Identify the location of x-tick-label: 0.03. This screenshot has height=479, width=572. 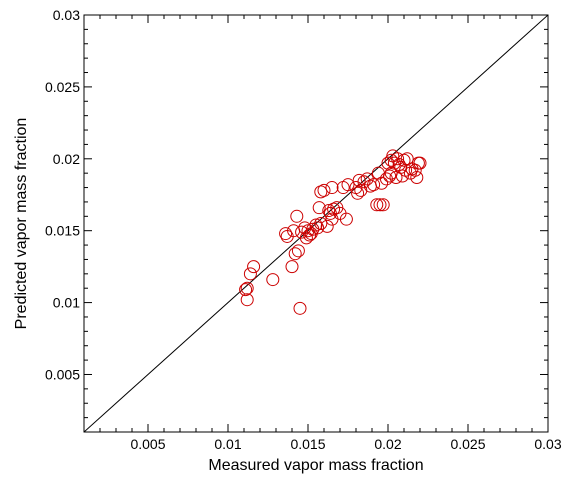
(547, 444).